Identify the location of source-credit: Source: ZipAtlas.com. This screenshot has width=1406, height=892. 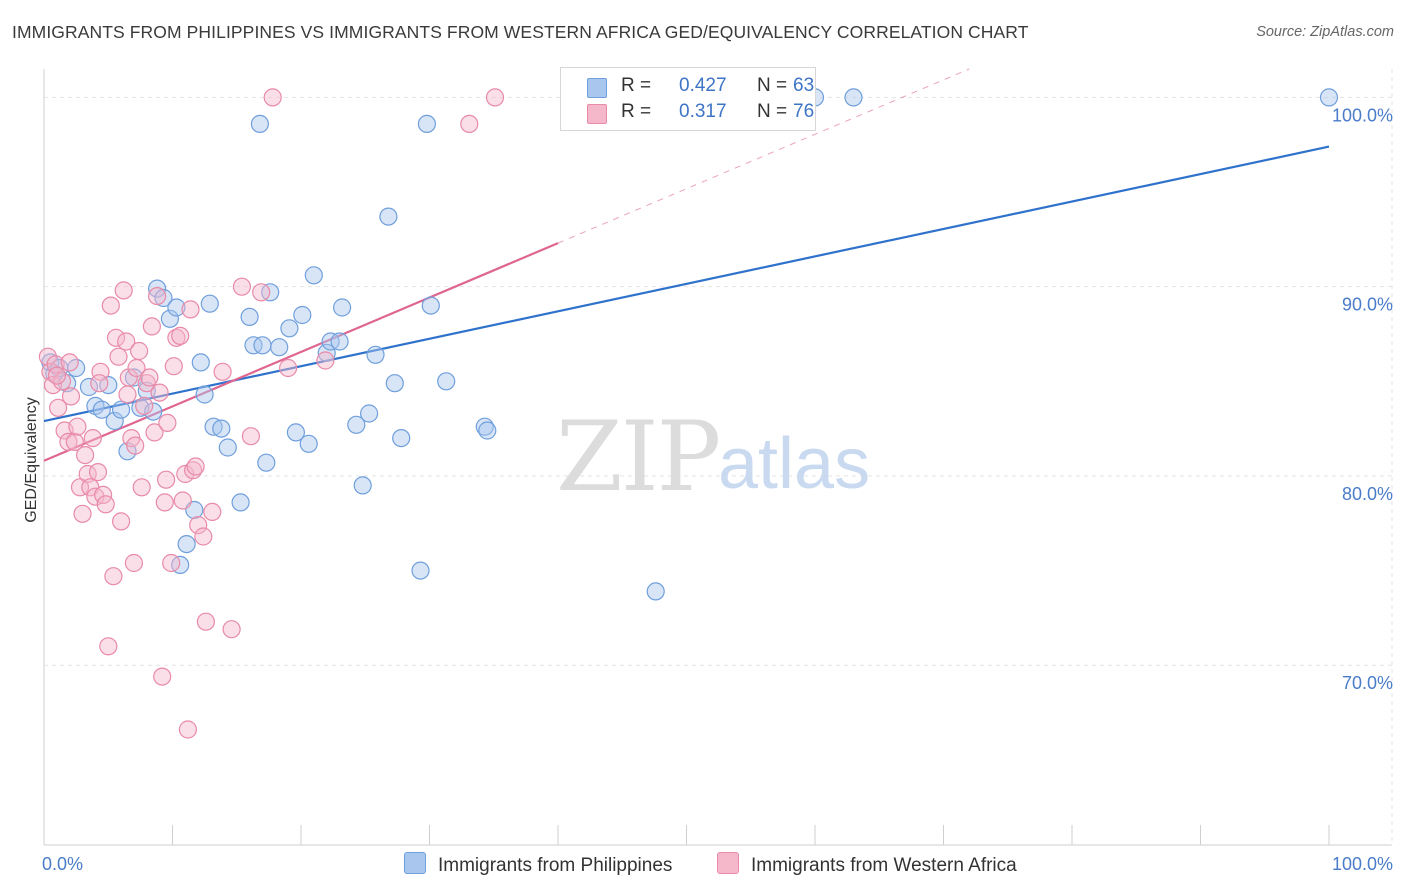
(1325, 32).